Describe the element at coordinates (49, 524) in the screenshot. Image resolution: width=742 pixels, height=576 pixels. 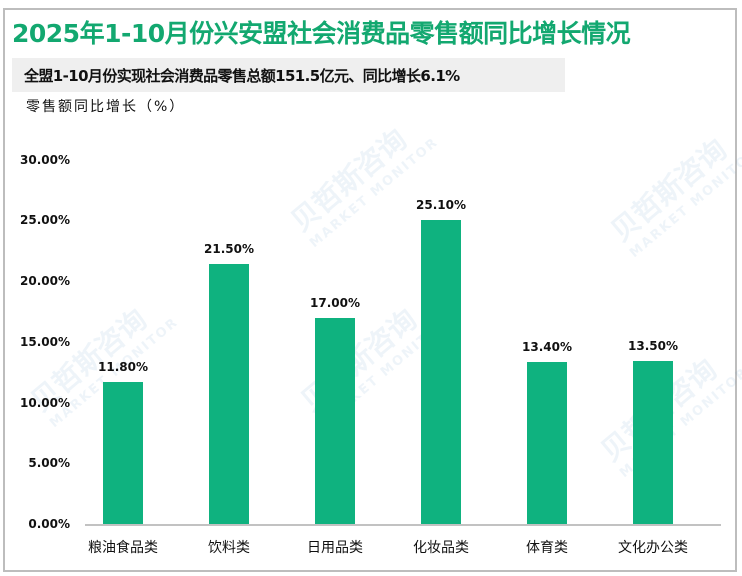
I see `y-tick-label: 0.00%` at that location.